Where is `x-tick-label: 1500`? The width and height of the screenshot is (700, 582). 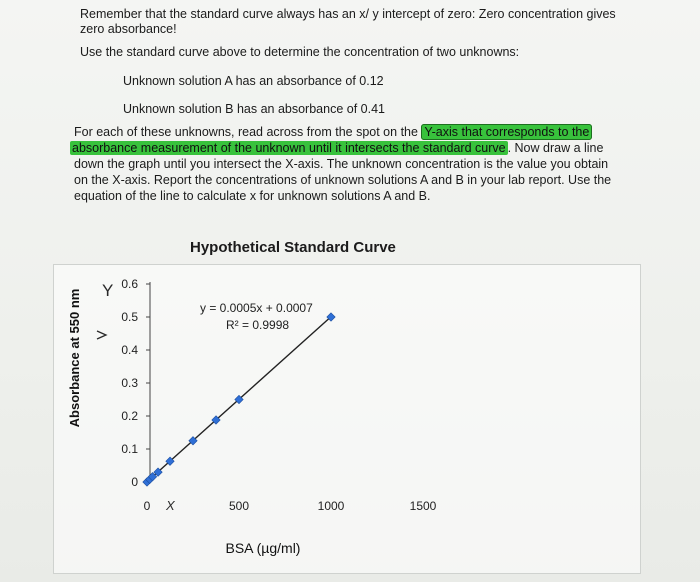 x-tick-label: 1500 is located at coordinates (423, 506).